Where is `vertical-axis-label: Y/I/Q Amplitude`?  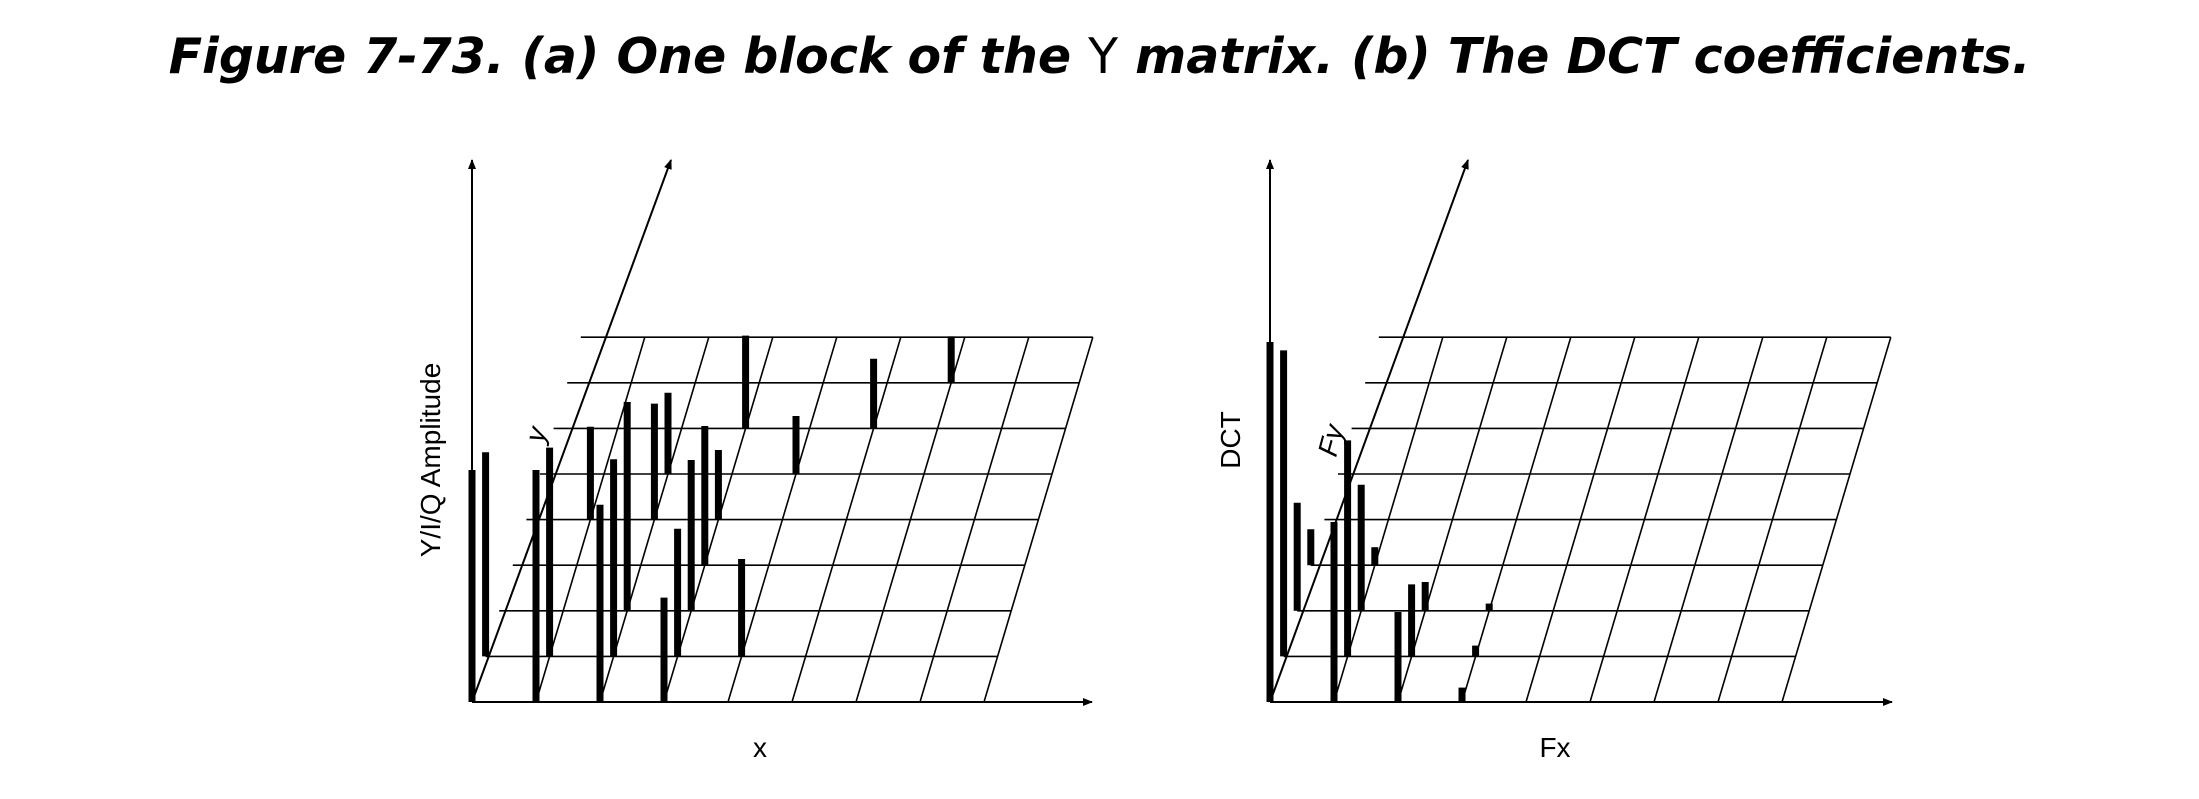
vertical-axis-label: Y/I/Q Amplitude is located at coordinates (430, 460).